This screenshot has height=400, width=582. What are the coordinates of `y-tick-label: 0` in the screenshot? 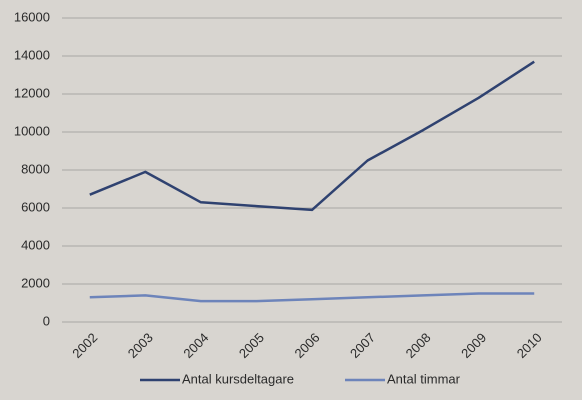 It's located at (46, 320).